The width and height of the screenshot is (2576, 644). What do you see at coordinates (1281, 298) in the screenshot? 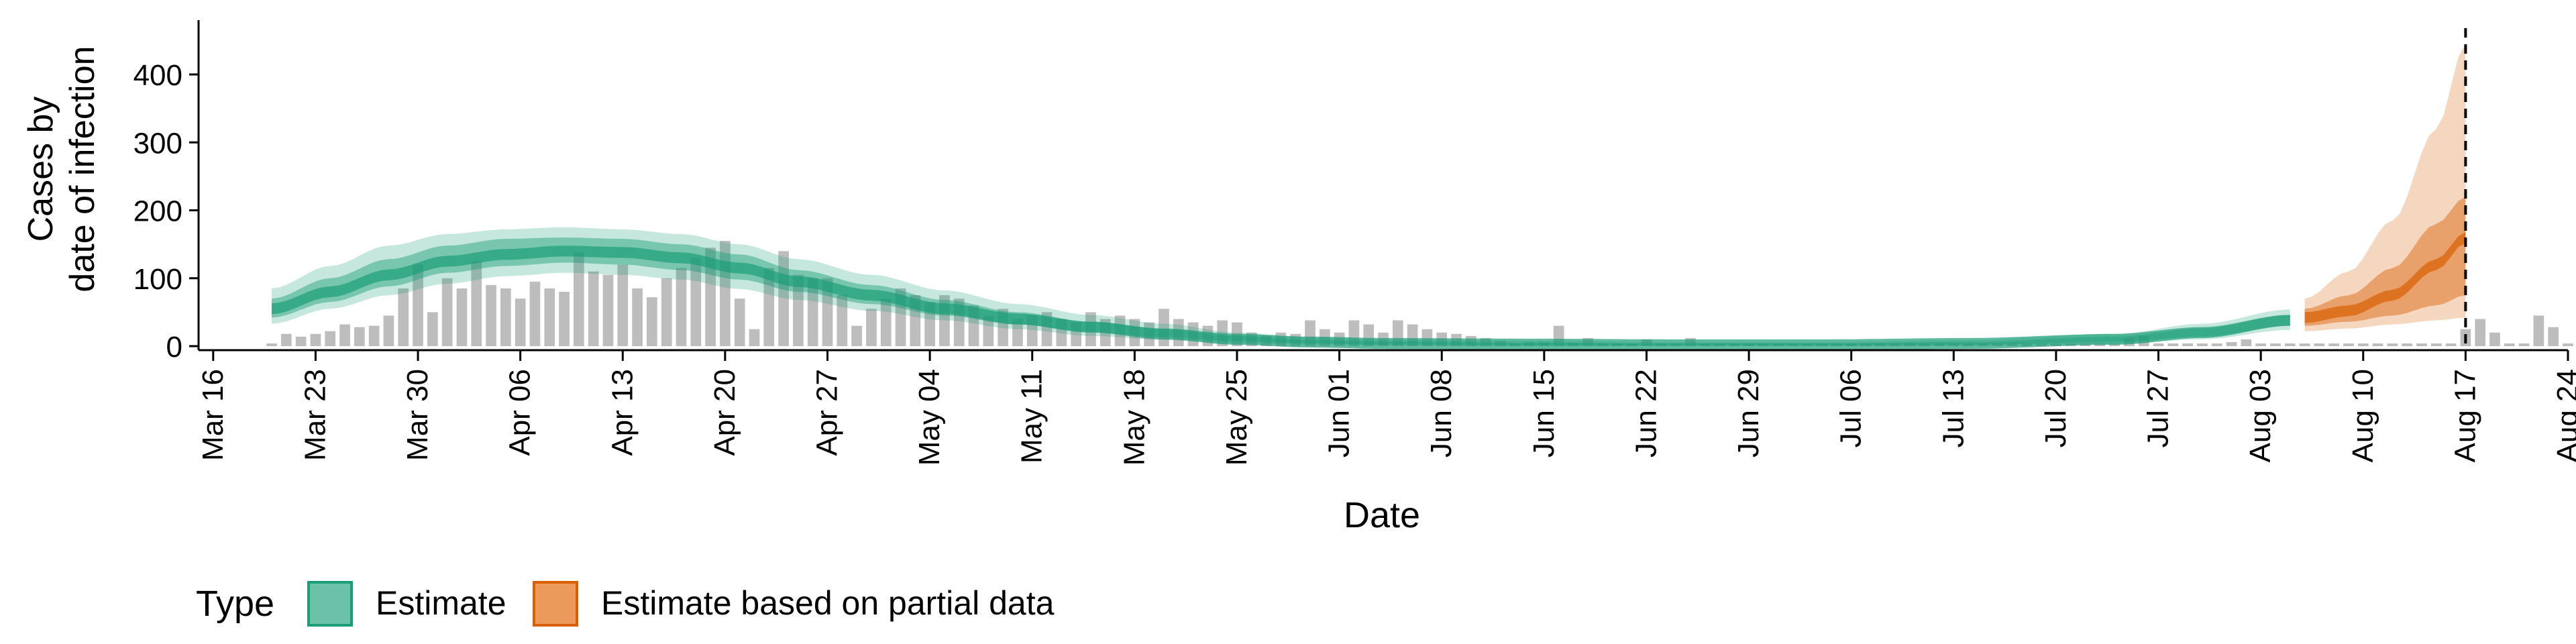
I see `estimate-median-ribbon` at bounding box center [1281, 298].